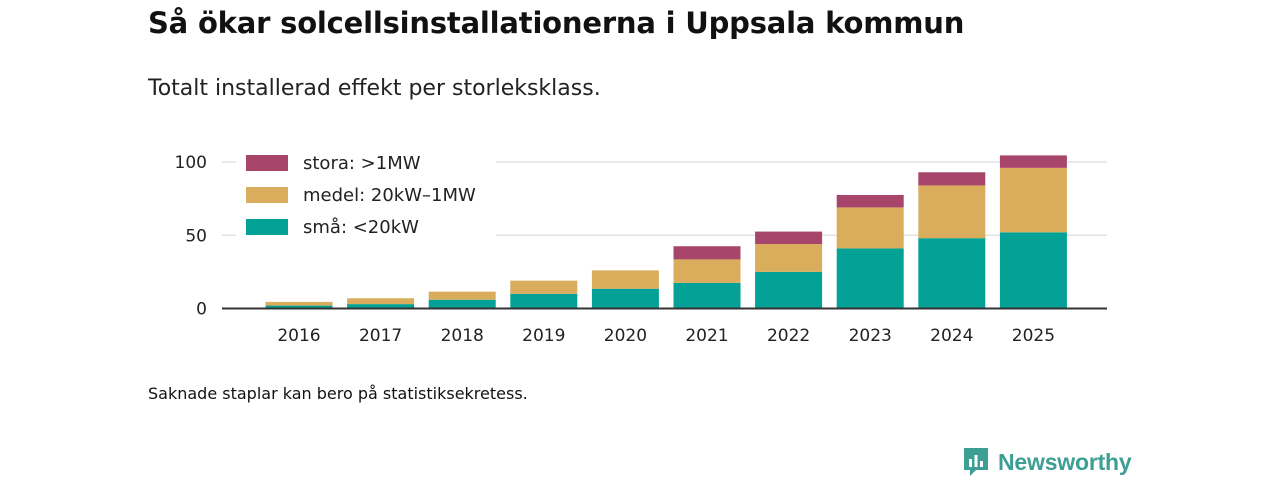  I want to click on y-tick-label-50: 50, so click(196, 236).